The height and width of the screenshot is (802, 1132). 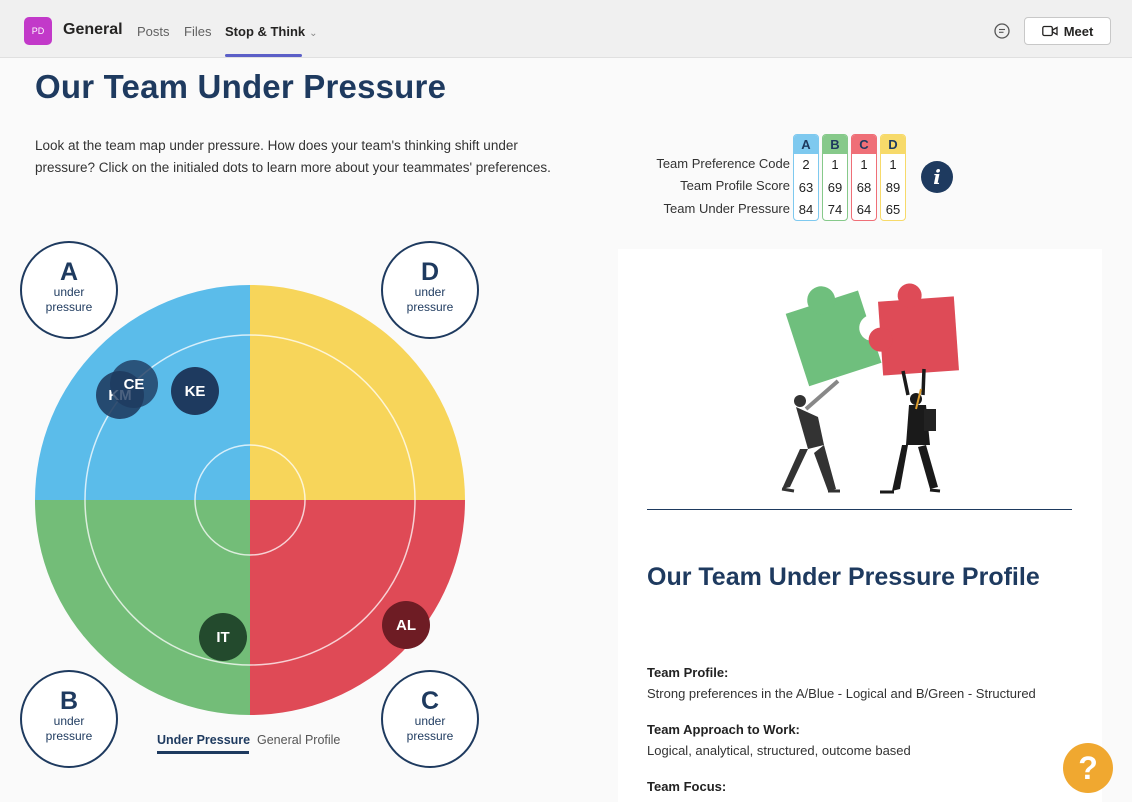 I want to click on quadrant-c-letter: C, so click(x=430, y=701).